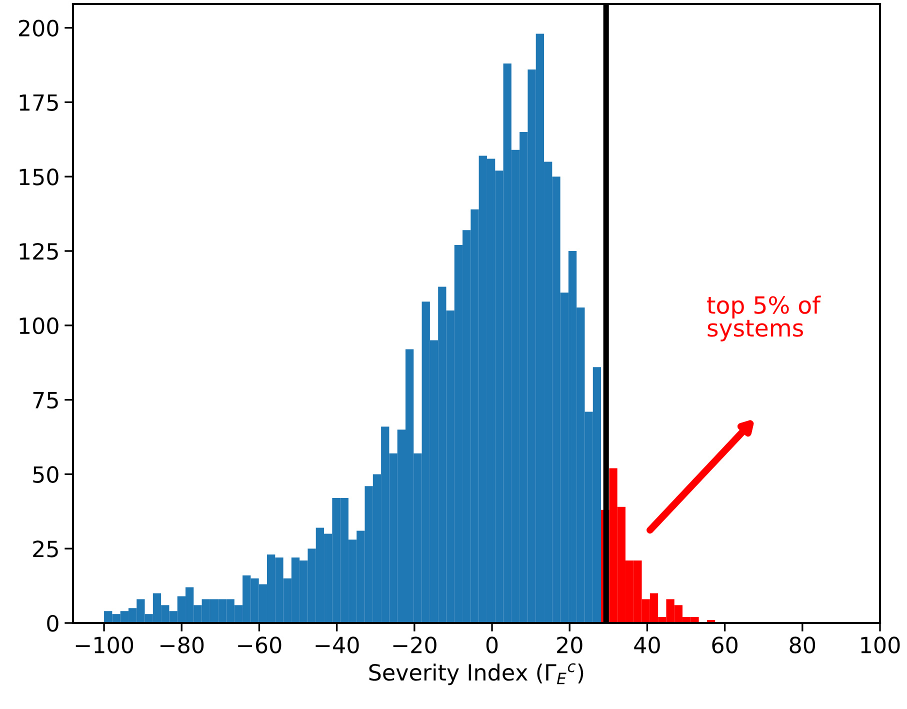  Describe the element at coordinates (39, 102) in the screenshot. I see `y-tick-label: 175` at that location.